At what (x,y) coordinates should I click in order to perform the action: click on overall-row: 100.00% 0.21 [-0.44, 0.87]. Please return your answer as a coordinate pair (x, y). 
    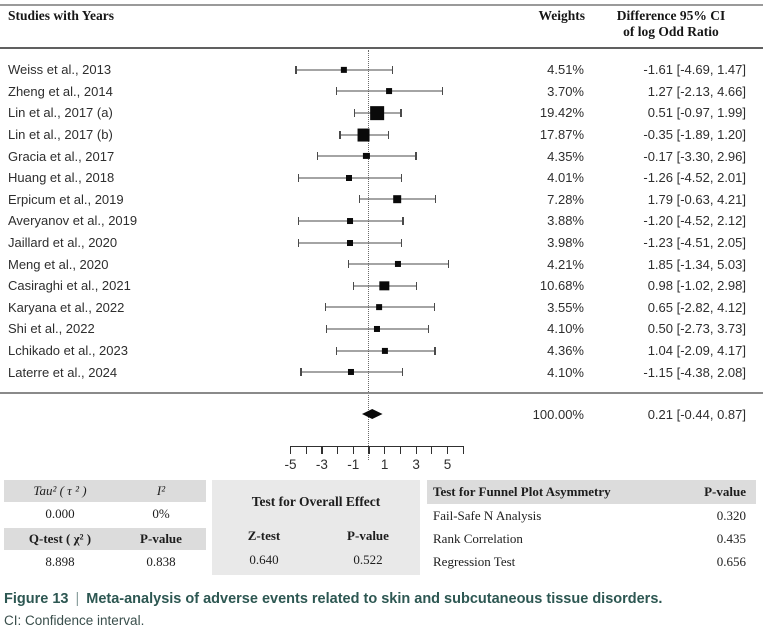
    Looking at the image, I should click on (381, 414).